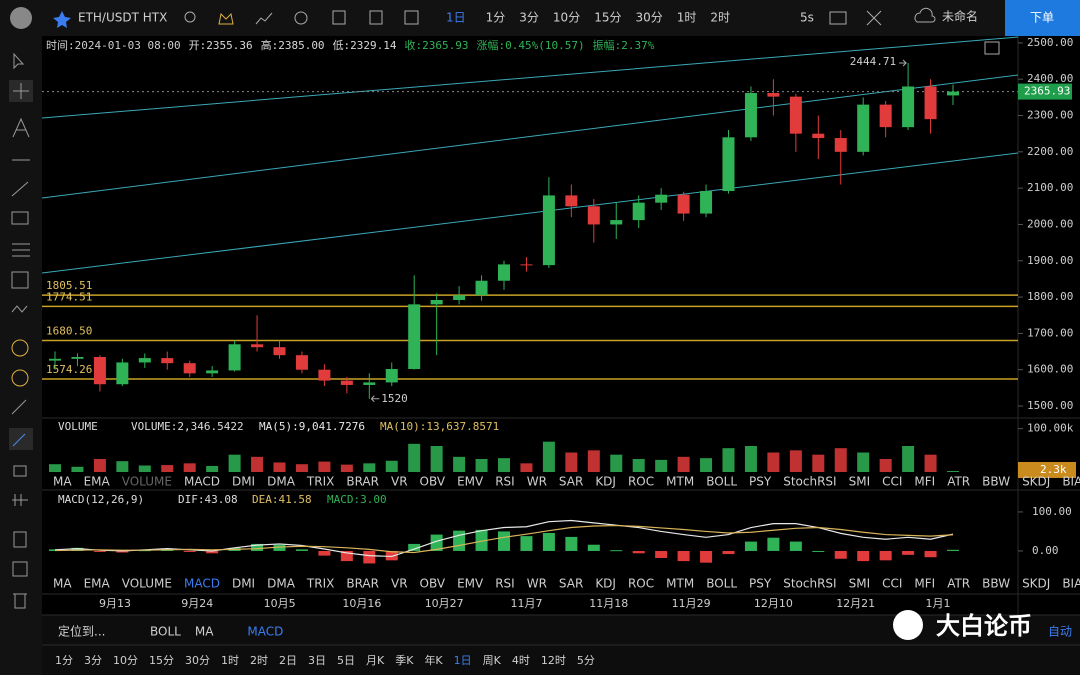  I want to click on interval-tab: 10分, so click(566, 18).